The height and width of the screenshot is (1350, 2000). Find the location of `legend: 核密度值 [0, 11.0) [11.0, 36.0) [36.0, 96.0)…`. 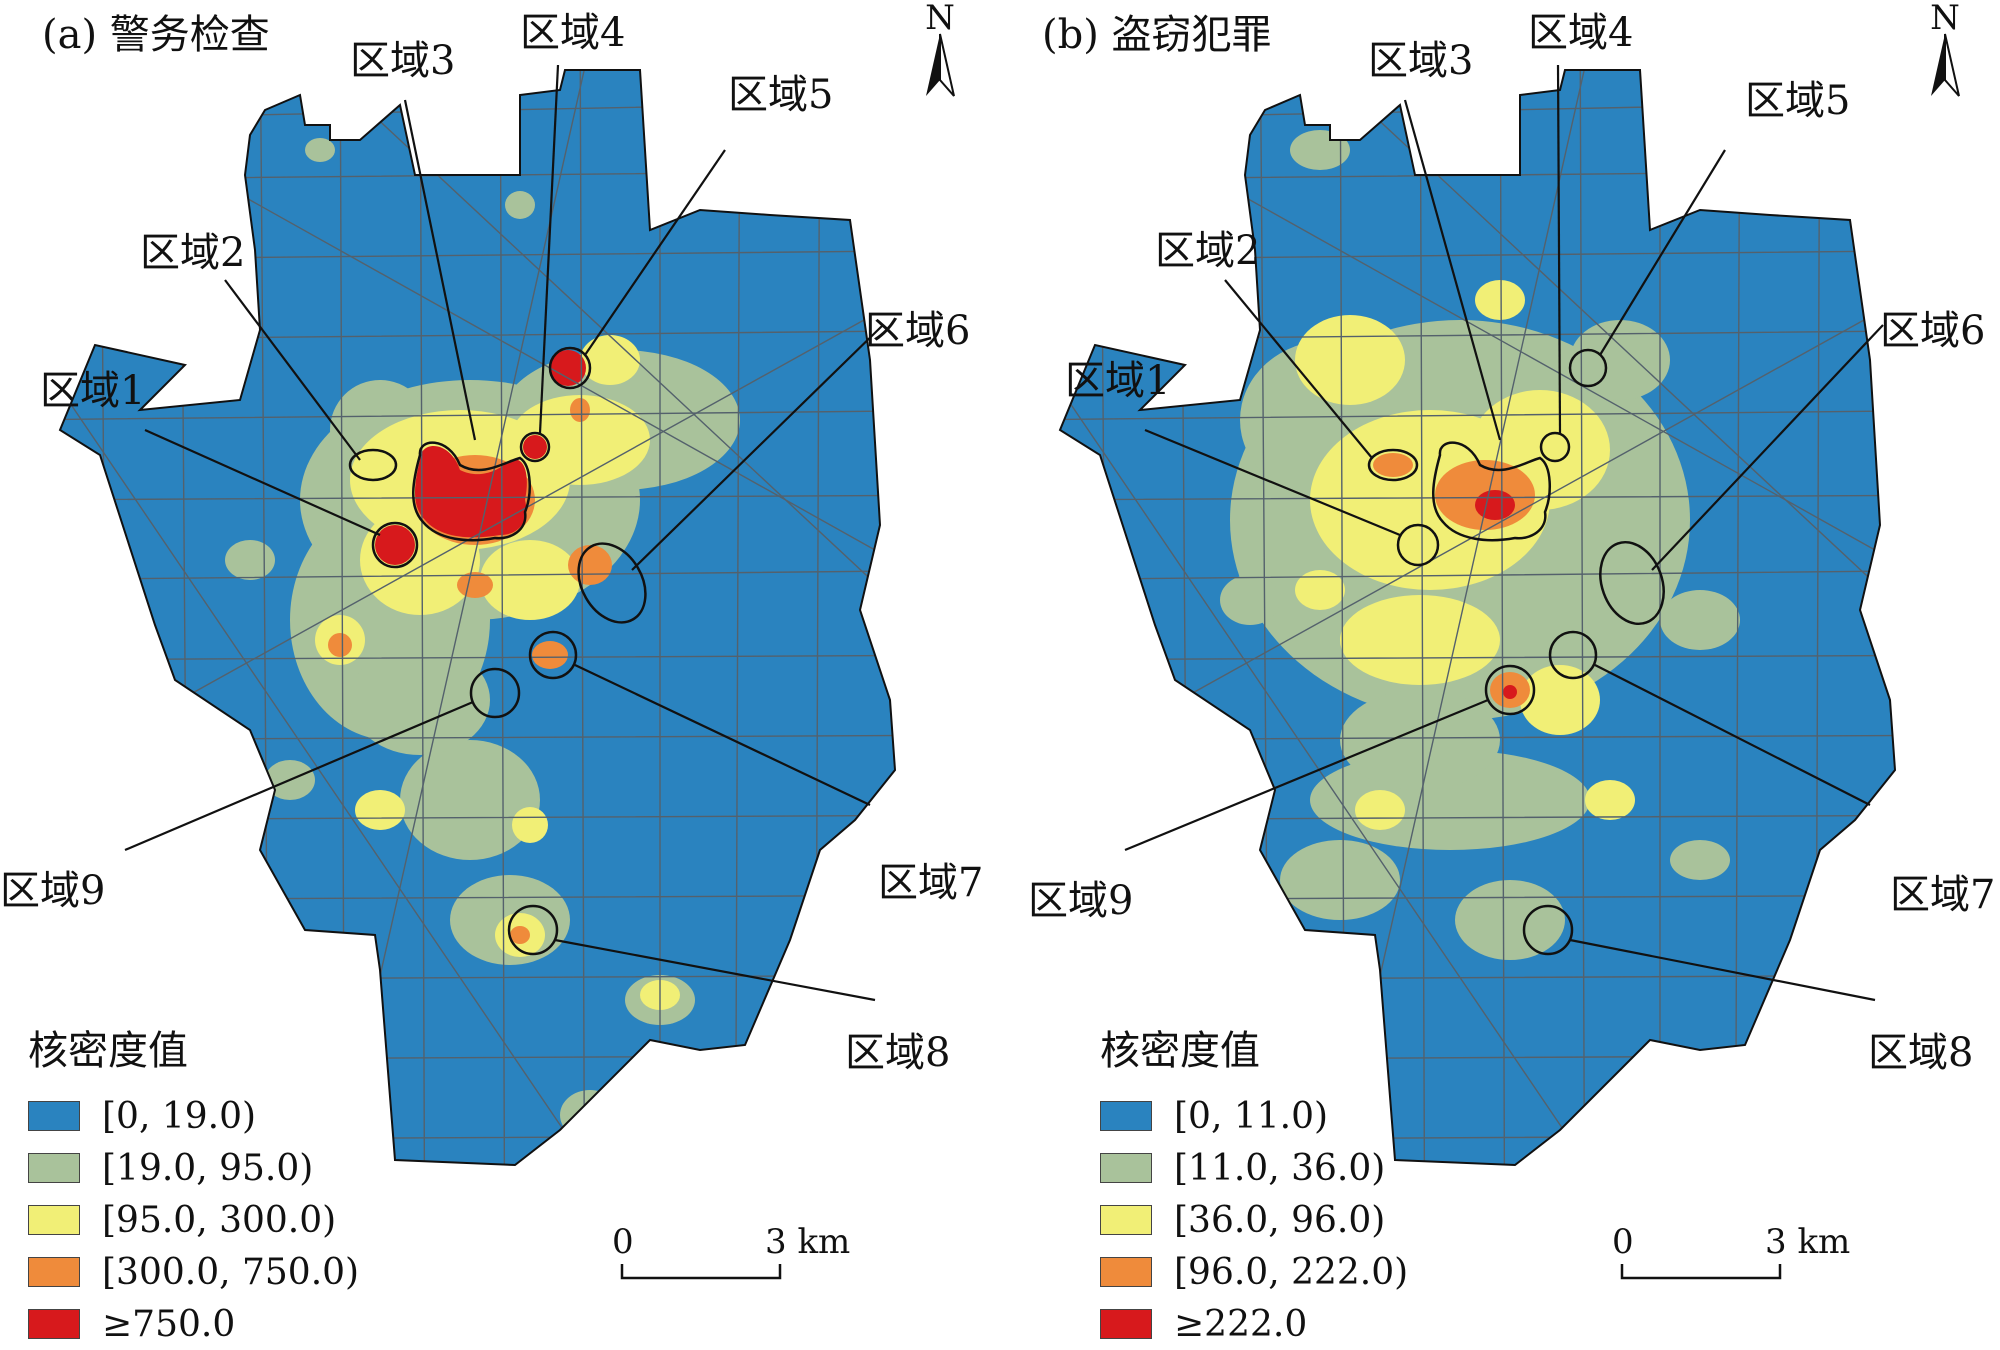

legend: 核密度值 [0, 11.0) [11.0, 36.0) [36.0, 96.0)… is located at coordinates (1254, 1184).